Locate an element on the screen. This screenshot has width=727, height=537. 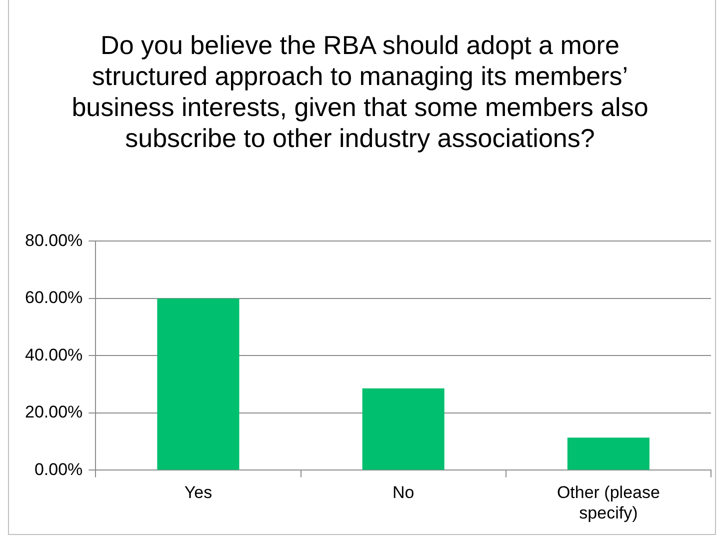
x-tick-label: No is located at coordinates (403, 492).